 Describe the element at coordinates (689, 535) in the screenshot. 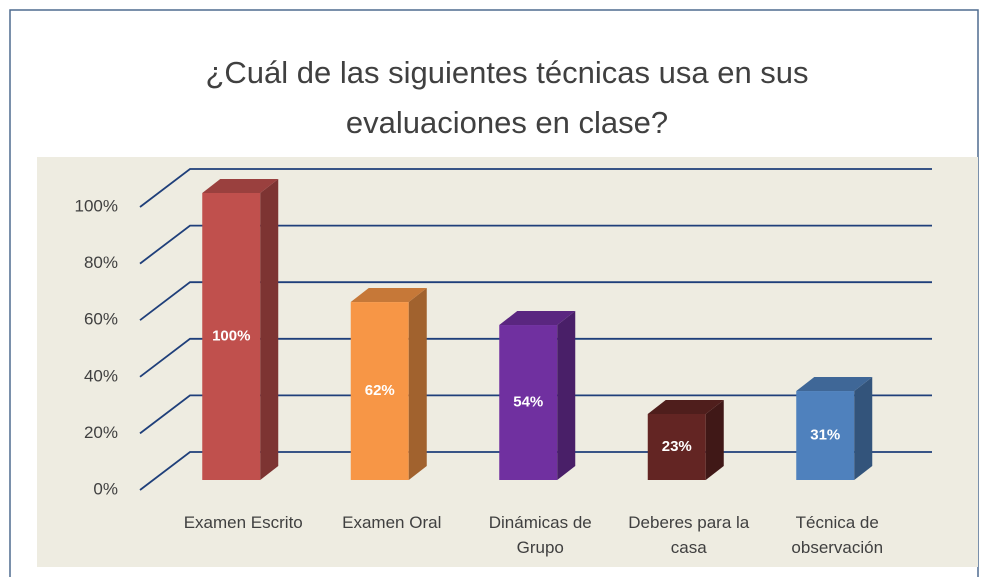

I see `x-tick-label: Deberes para la casa` at that location.